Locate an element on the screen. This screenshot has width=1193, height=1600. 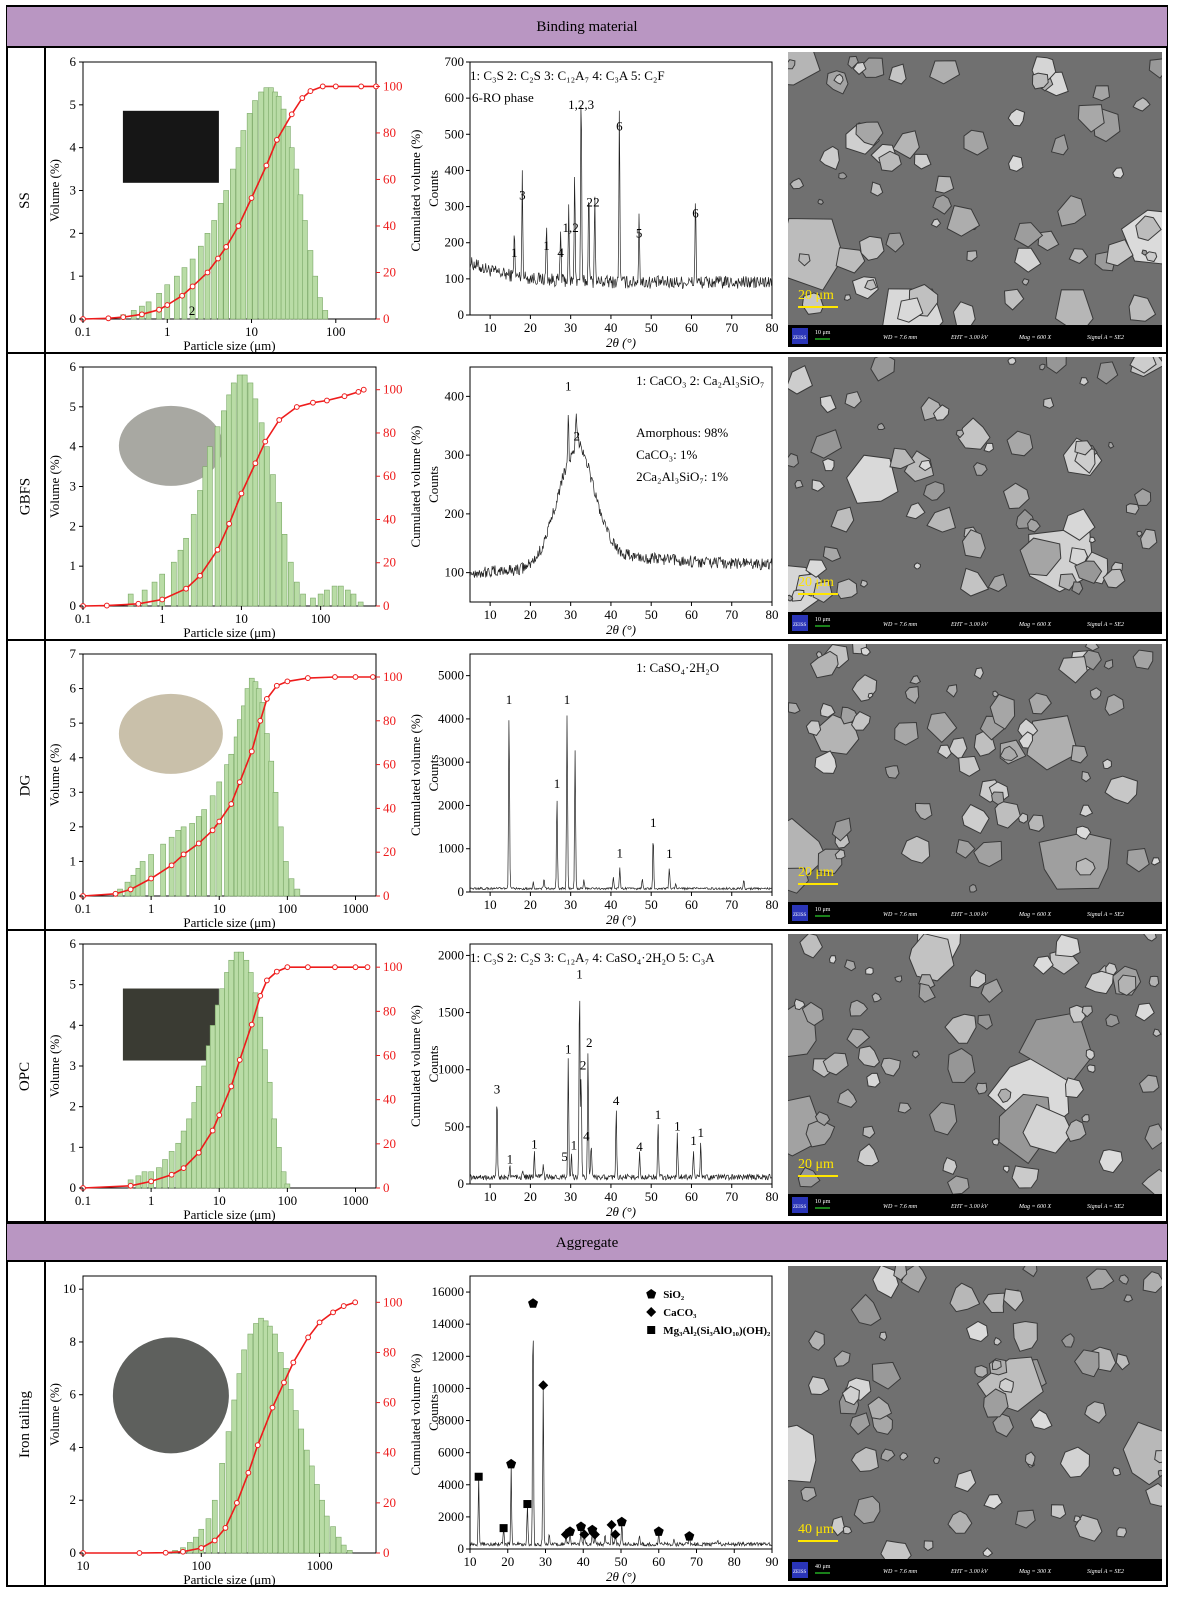
row-divider is located at coordinates (587, 1222).